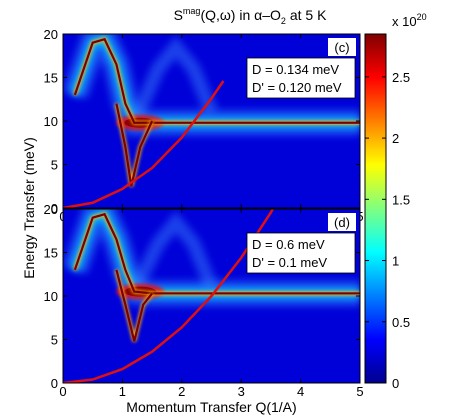 The image size is (457, 419). I want to click on panel-label: (d), so click(342, 222).